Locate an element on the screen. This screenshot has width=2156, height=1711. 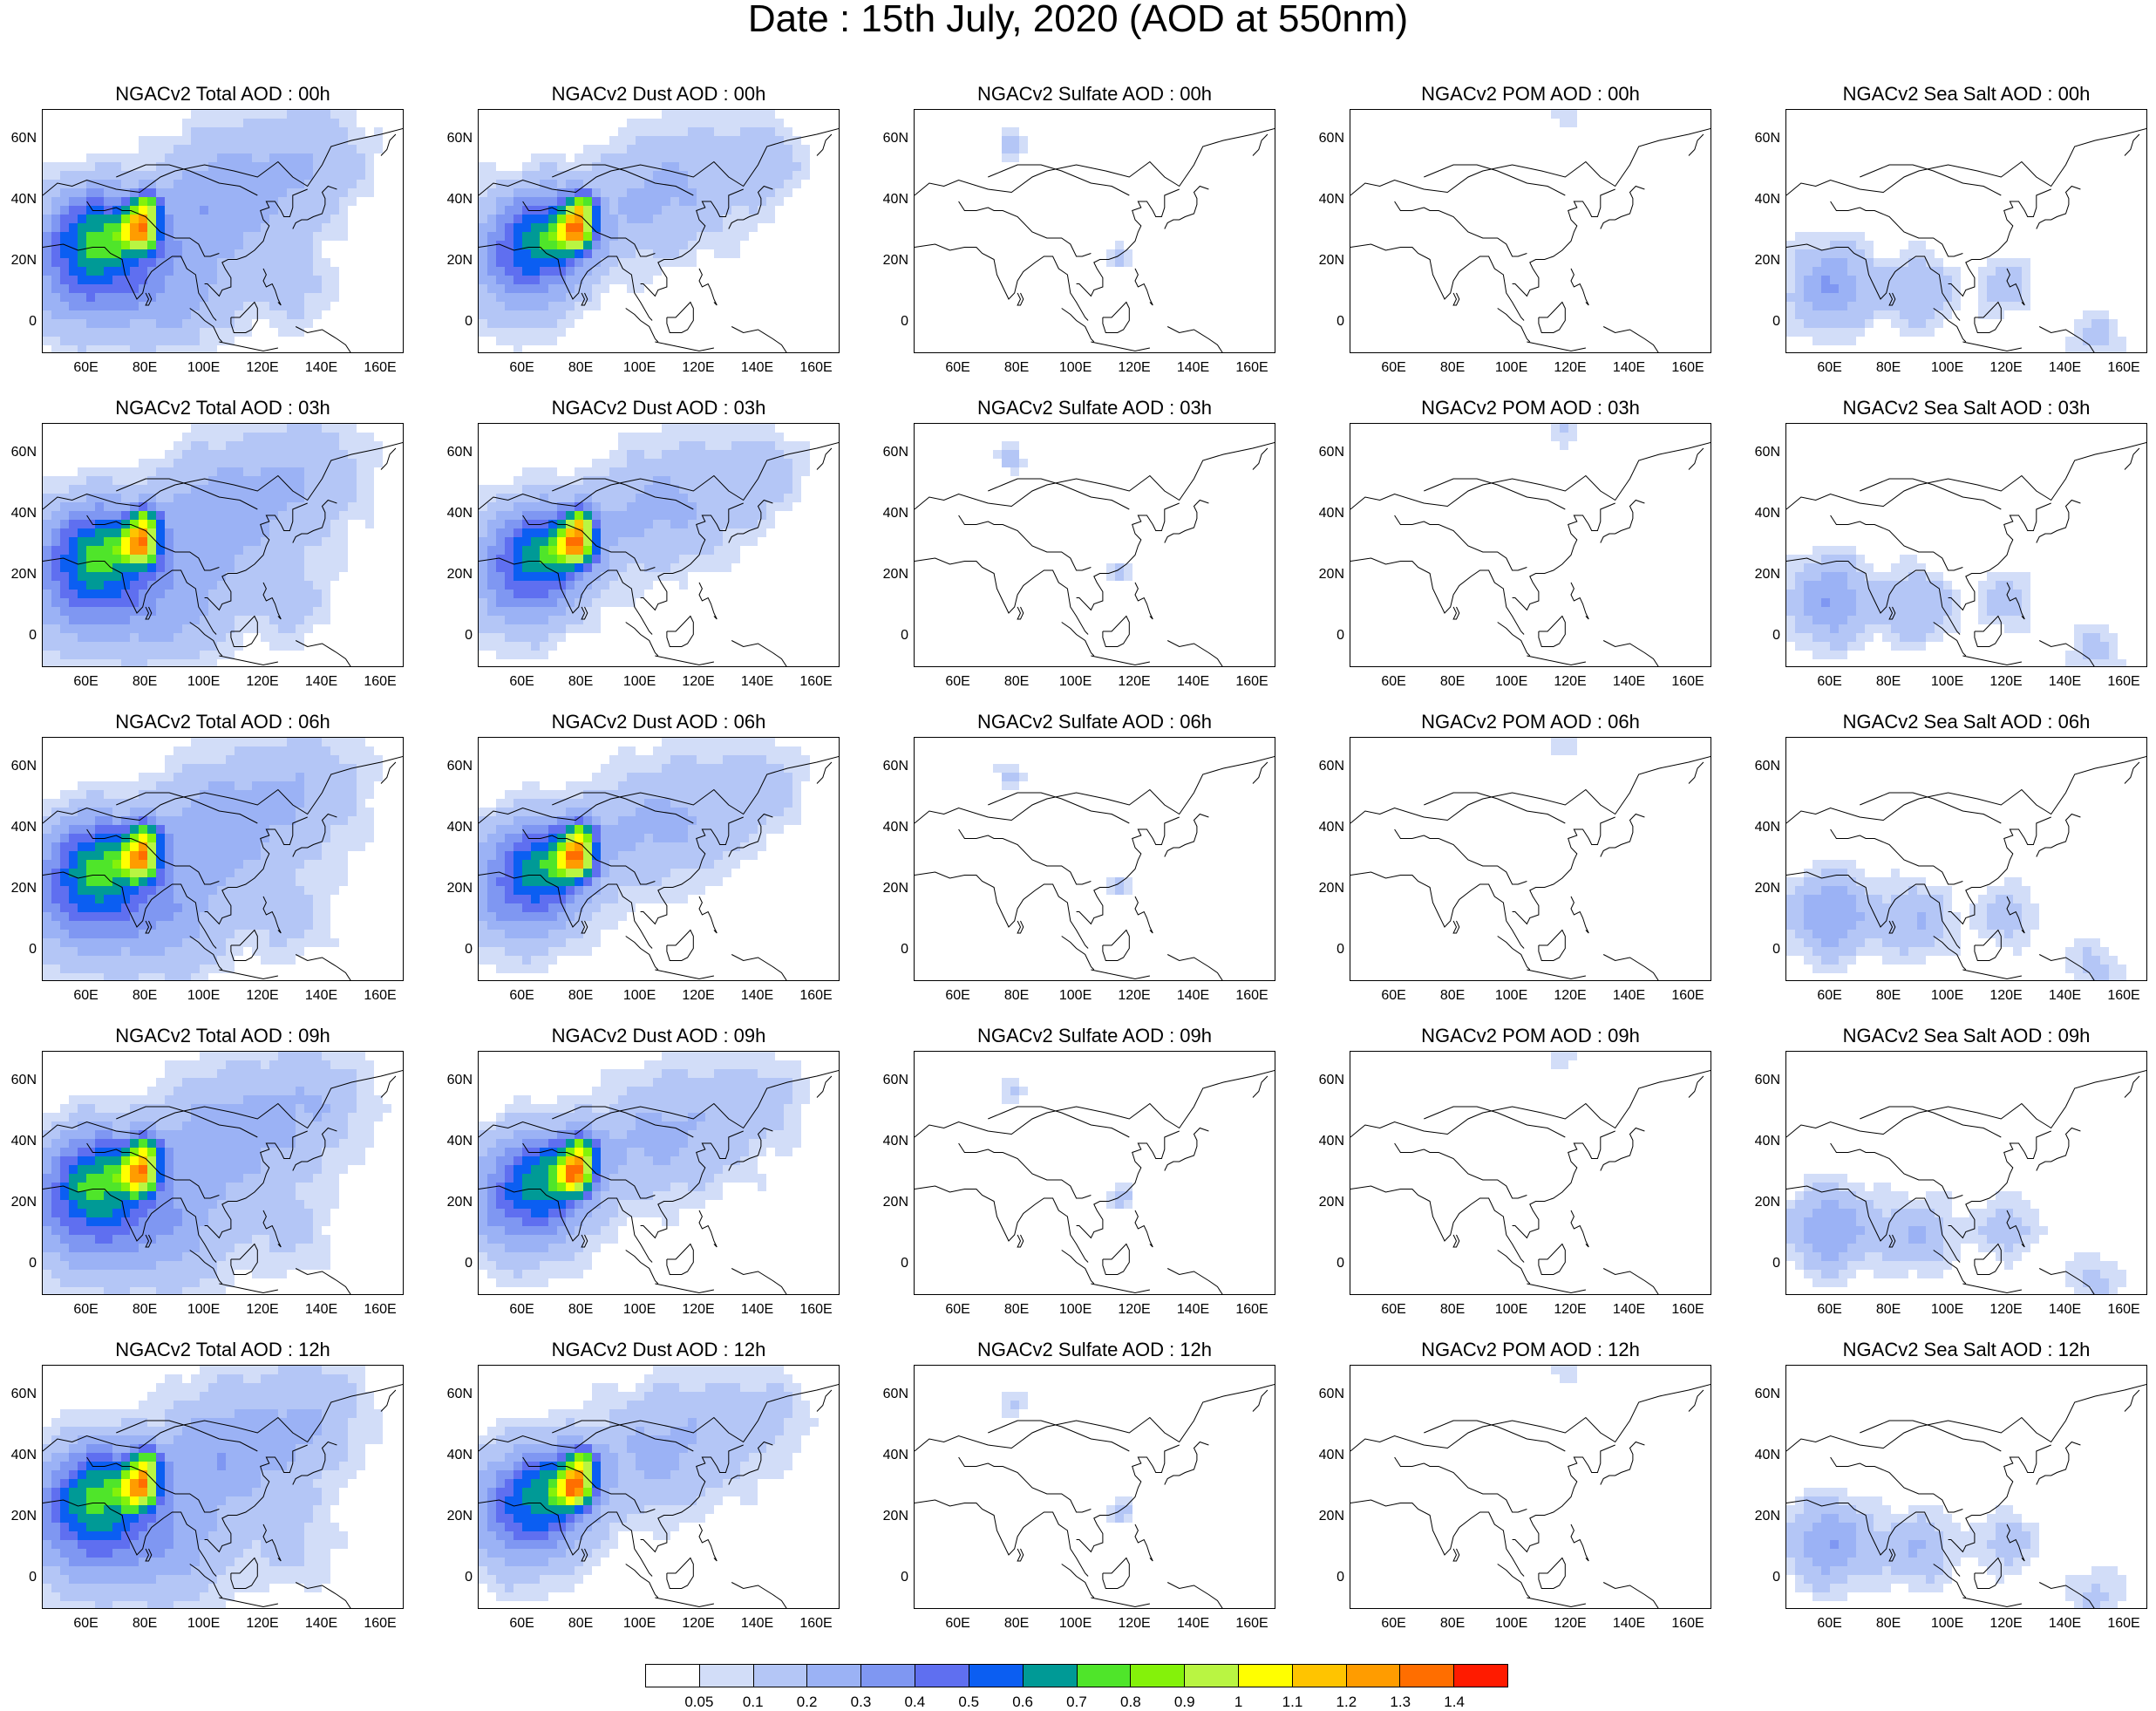
panel-title: NGACv2 Sulfate AOD : 00h is located at coordinates (1094, 94).